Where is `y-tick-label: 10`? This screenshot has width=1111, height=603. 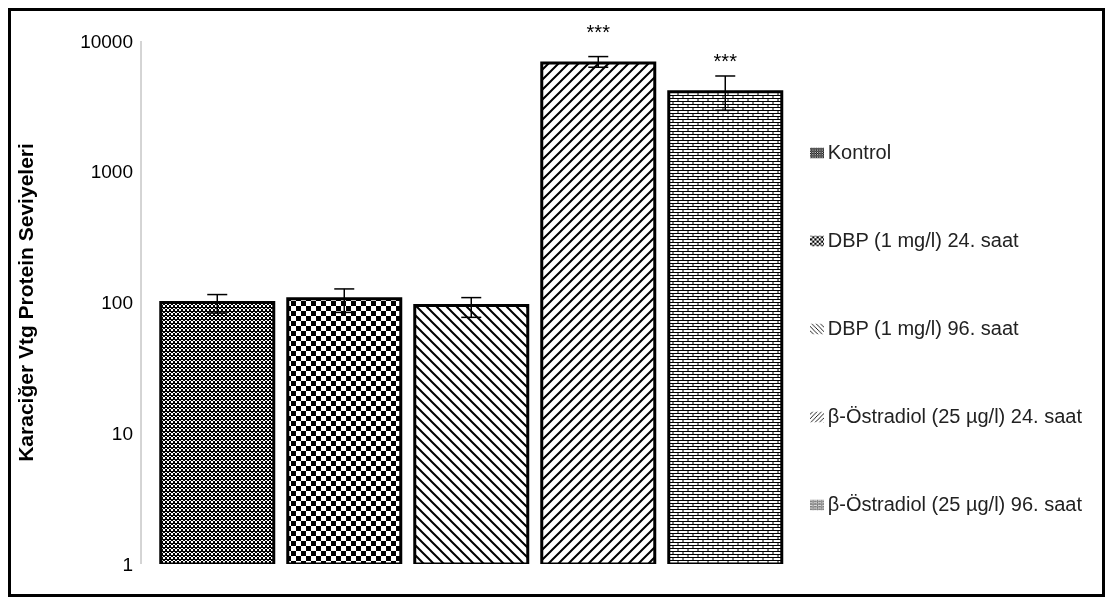 y-tick-label: 10 is located at coordinates (122, 433).